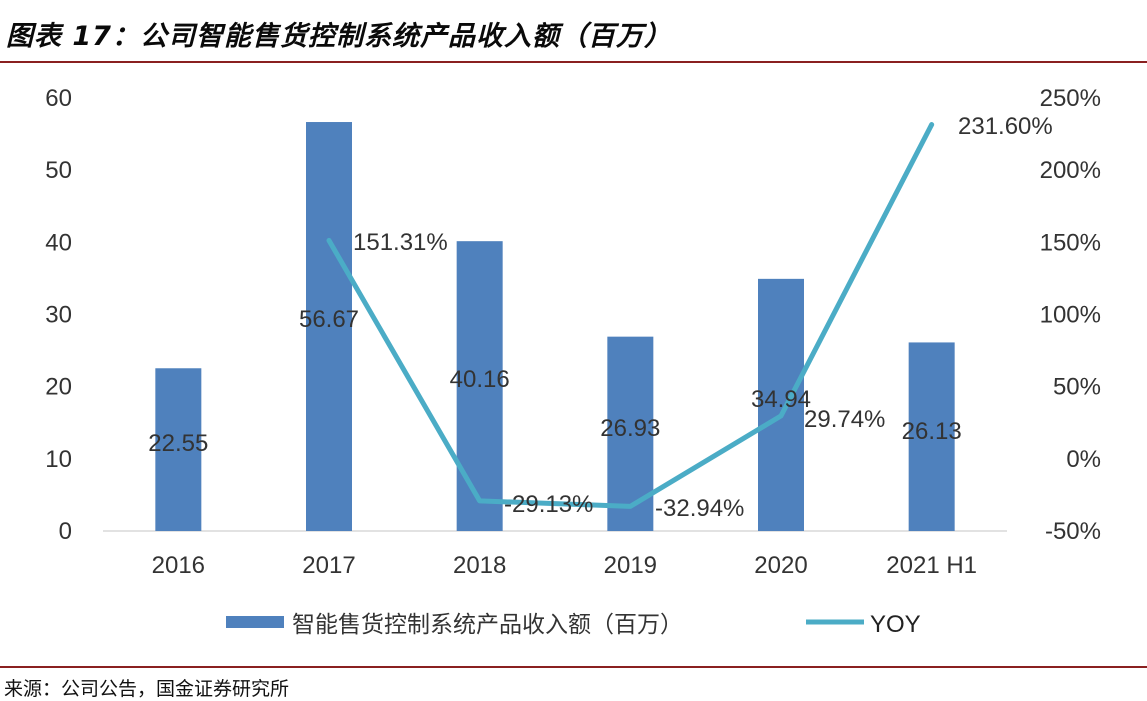  I want to click on x-axis-tick-label: 2019, so click(630, 565).